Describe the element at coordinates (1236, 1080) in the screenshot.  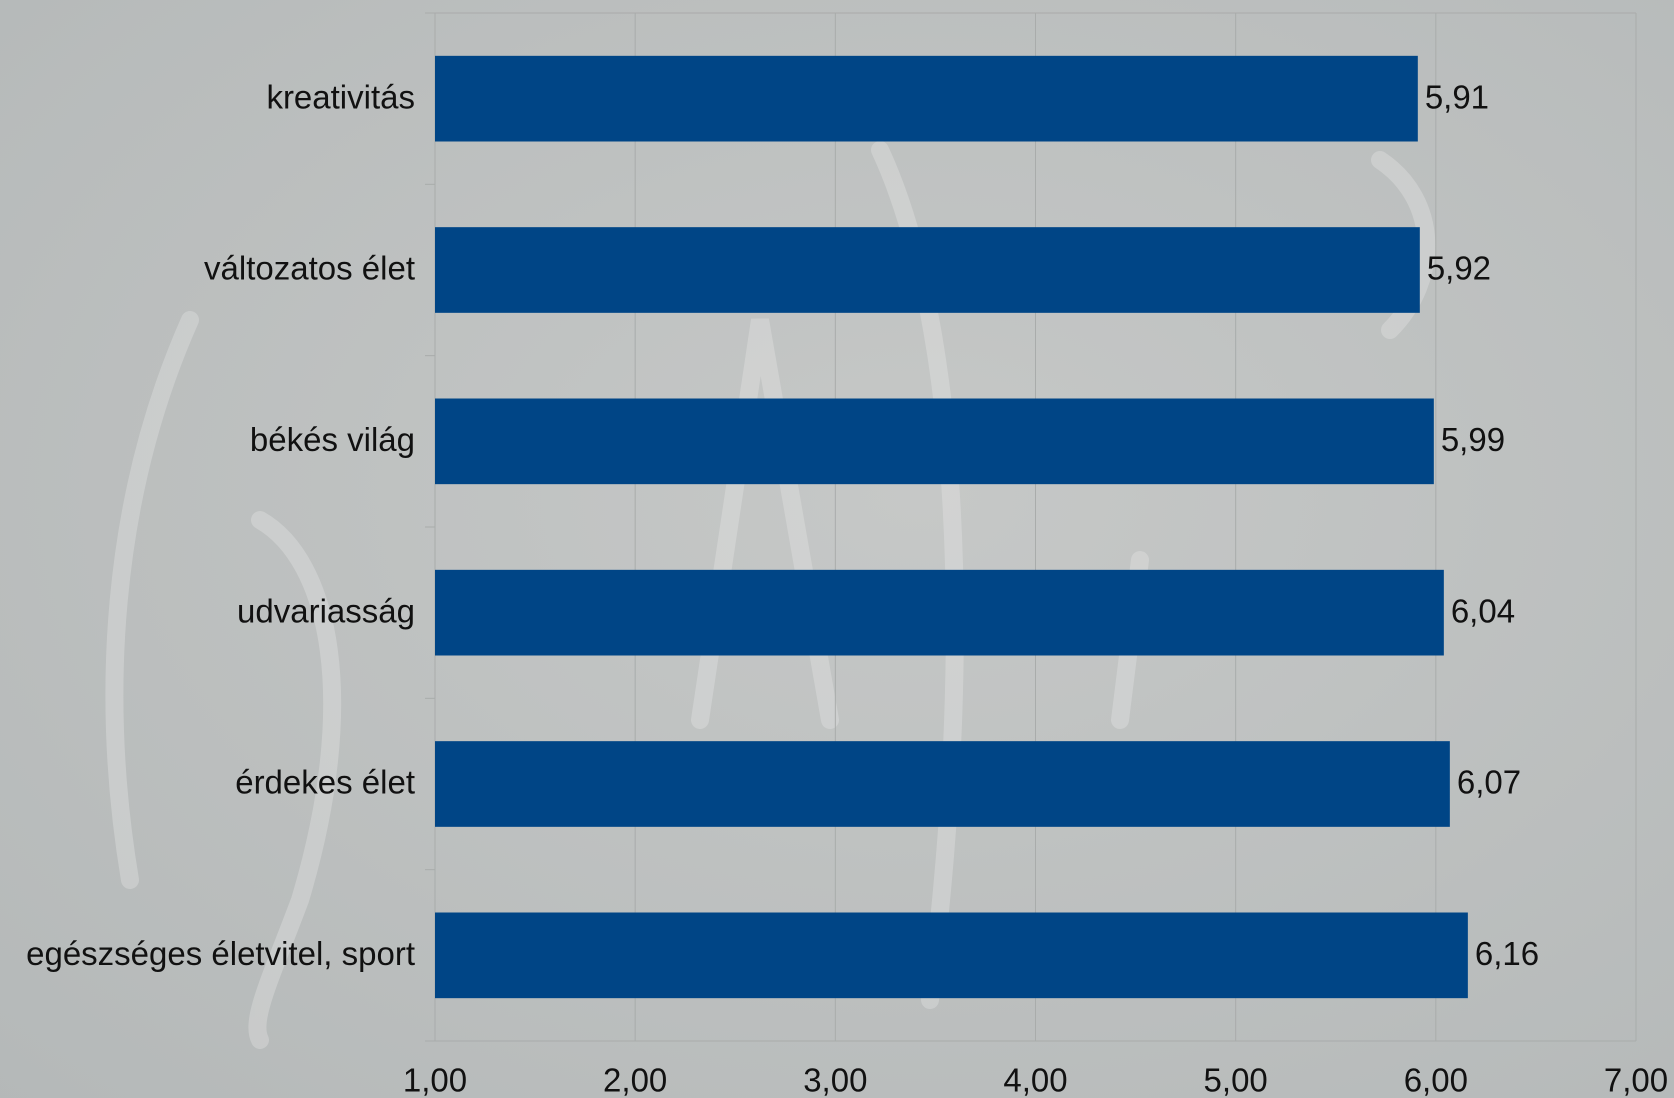
I see `x-tick-label: 5,00` at that location.